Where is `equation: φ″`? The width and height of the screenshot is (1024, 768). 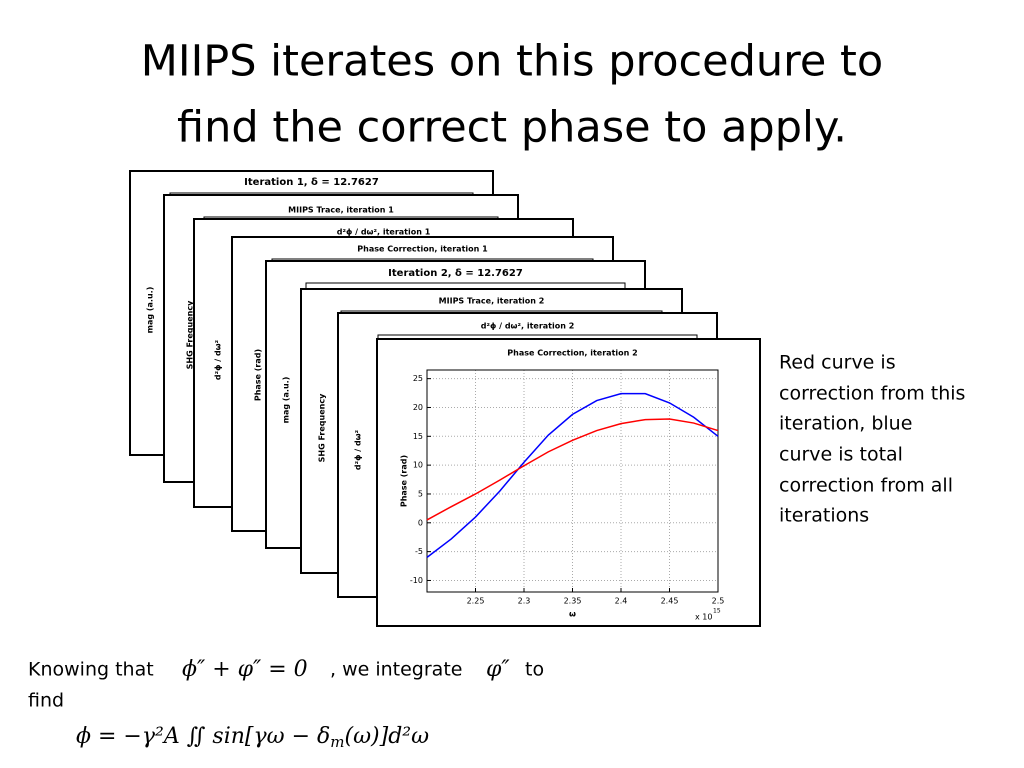 equation: φ″ is located at coordinates (498, 669).